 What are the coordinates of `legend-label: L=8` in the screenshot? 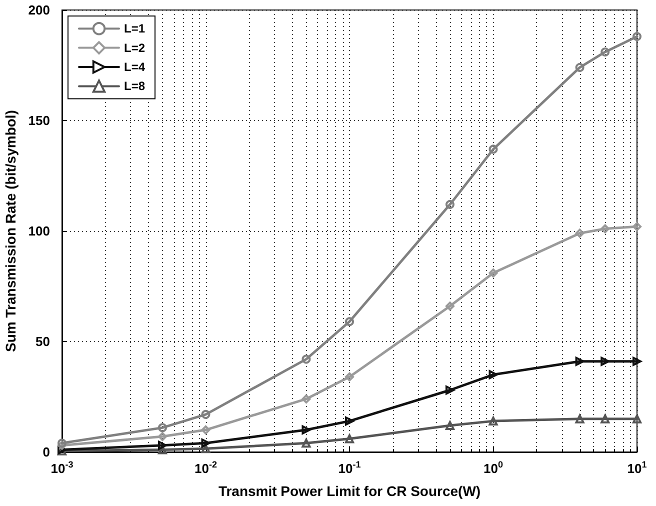 It's located at (135, 86).